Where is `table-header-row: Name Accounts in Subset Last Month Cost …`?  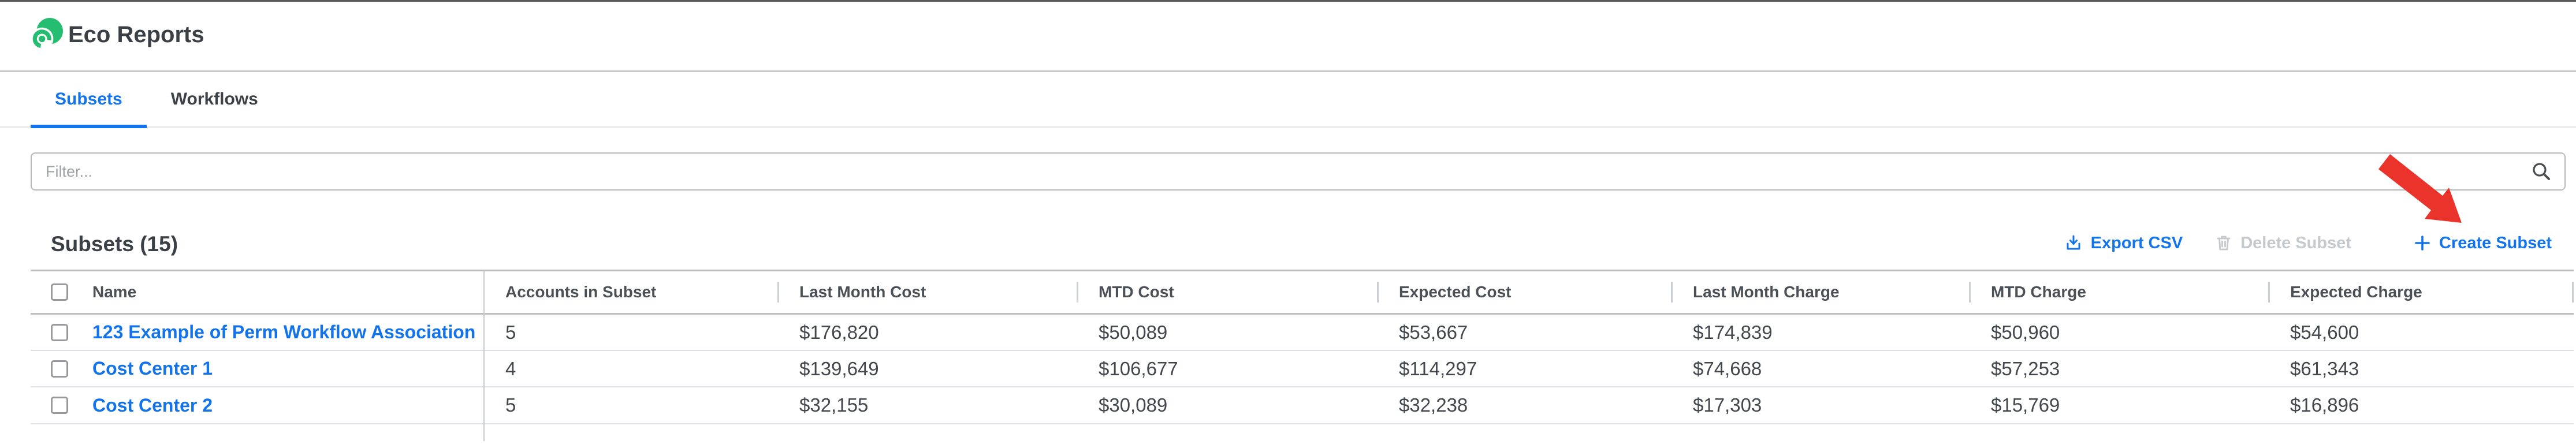 table-header-row: Name Accounts in Subset Last Month Cost … is located at coordinates (1302, 293).